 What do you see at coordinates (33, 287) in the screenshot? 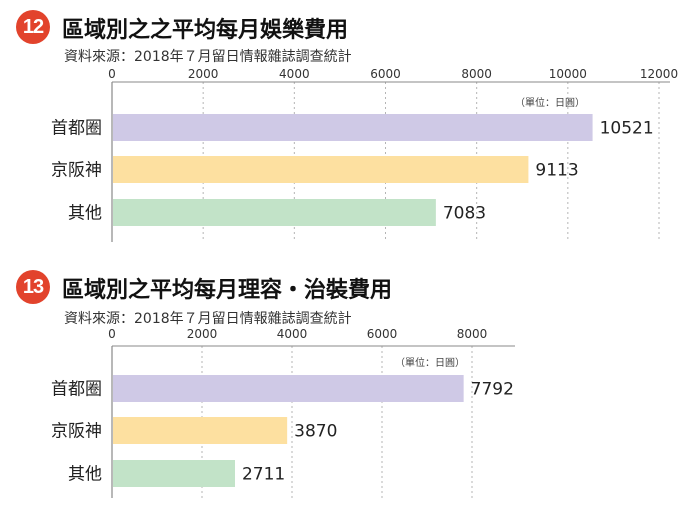
I see `chart-number-badge: 13` at bounding box center [33, 287].